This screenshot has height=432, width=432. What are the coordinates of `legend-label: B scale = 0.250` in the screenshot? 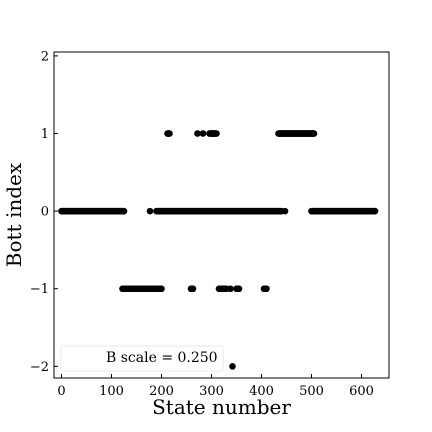 It's located at (162, 358).